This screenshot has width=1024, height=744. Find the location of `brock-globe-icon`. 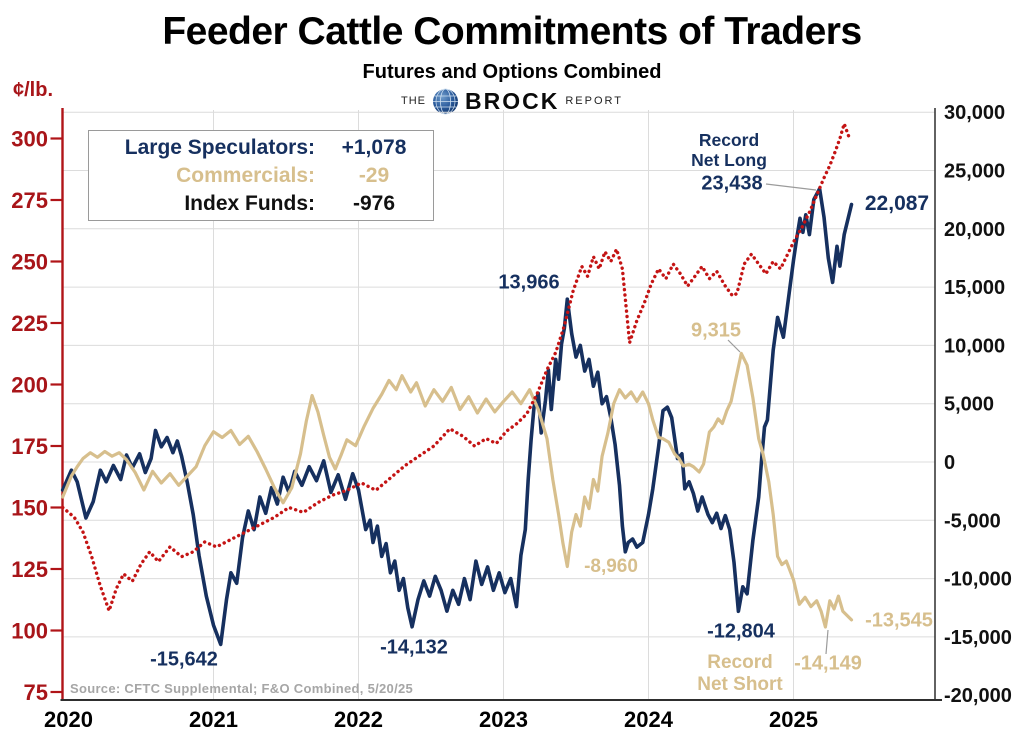

brock-globe-icon is located at coordinates (445, 101).